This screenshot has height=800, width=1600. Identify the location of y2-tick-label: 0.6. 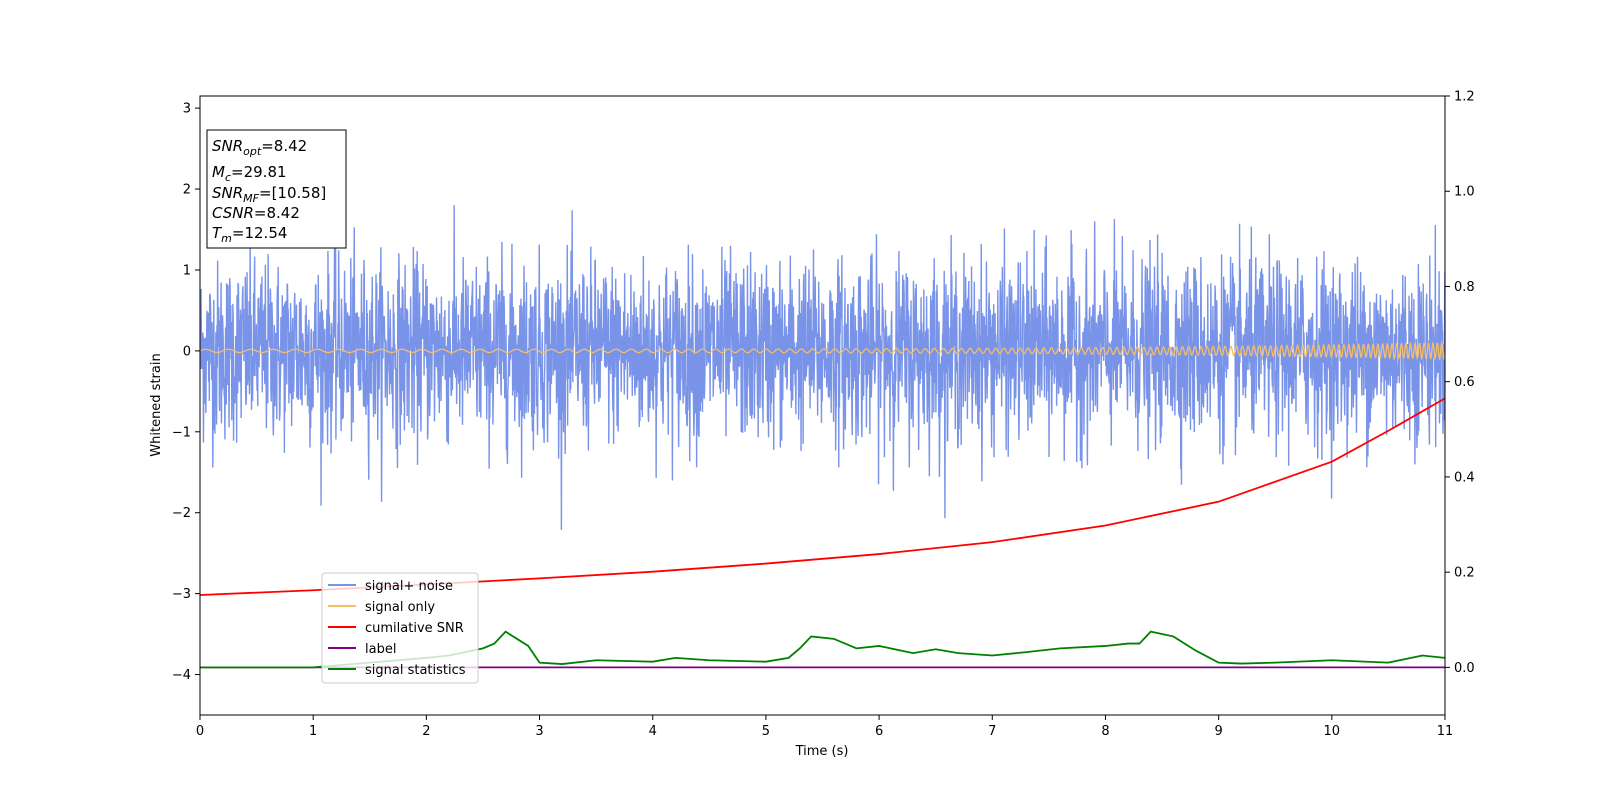
(1464, 382).